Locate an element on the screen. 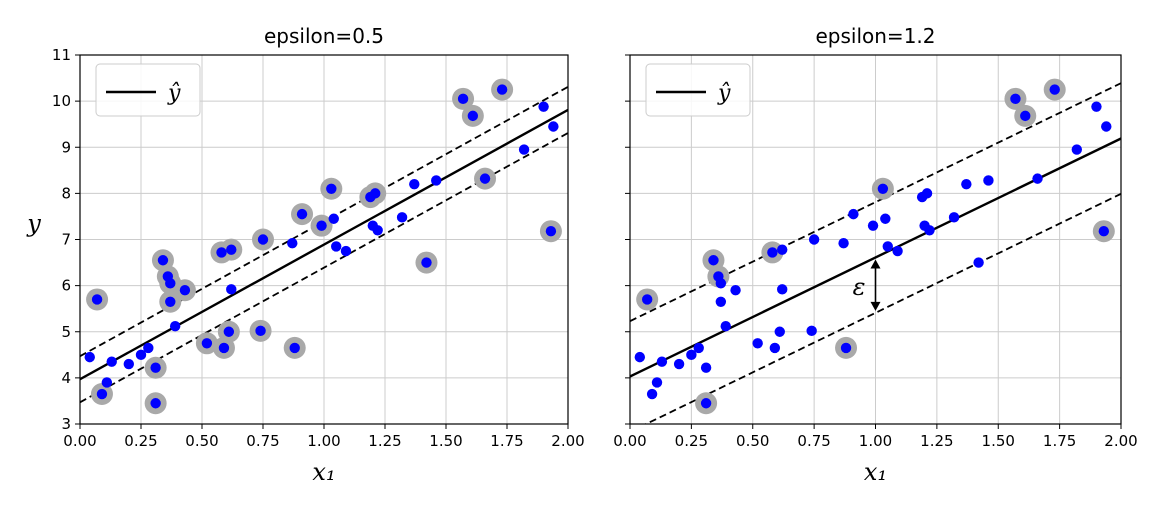  y-tick-label: 11 is located at coordinates (61, 55).